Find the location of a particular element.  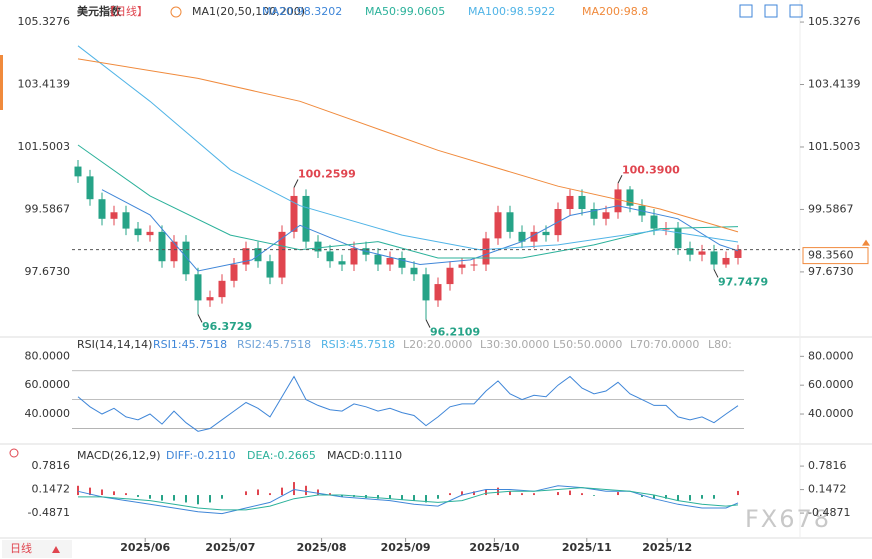

legend-entry: RSI1:45.7518 is located at coordinates (190, 344).